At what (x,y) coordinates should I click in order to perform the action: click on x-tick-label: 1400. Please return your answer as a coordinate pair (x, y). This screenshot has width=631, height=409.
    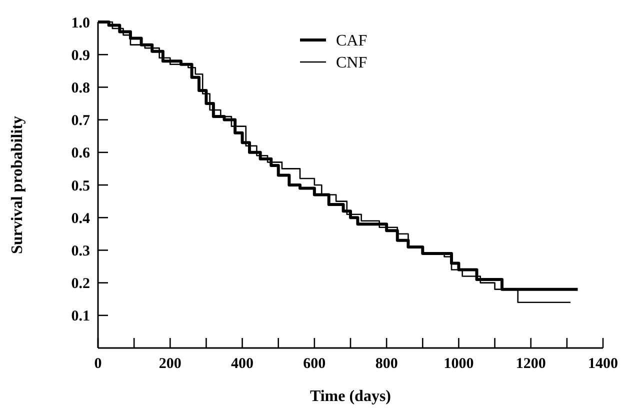
    Looking at the image, I should click on (603, 364).